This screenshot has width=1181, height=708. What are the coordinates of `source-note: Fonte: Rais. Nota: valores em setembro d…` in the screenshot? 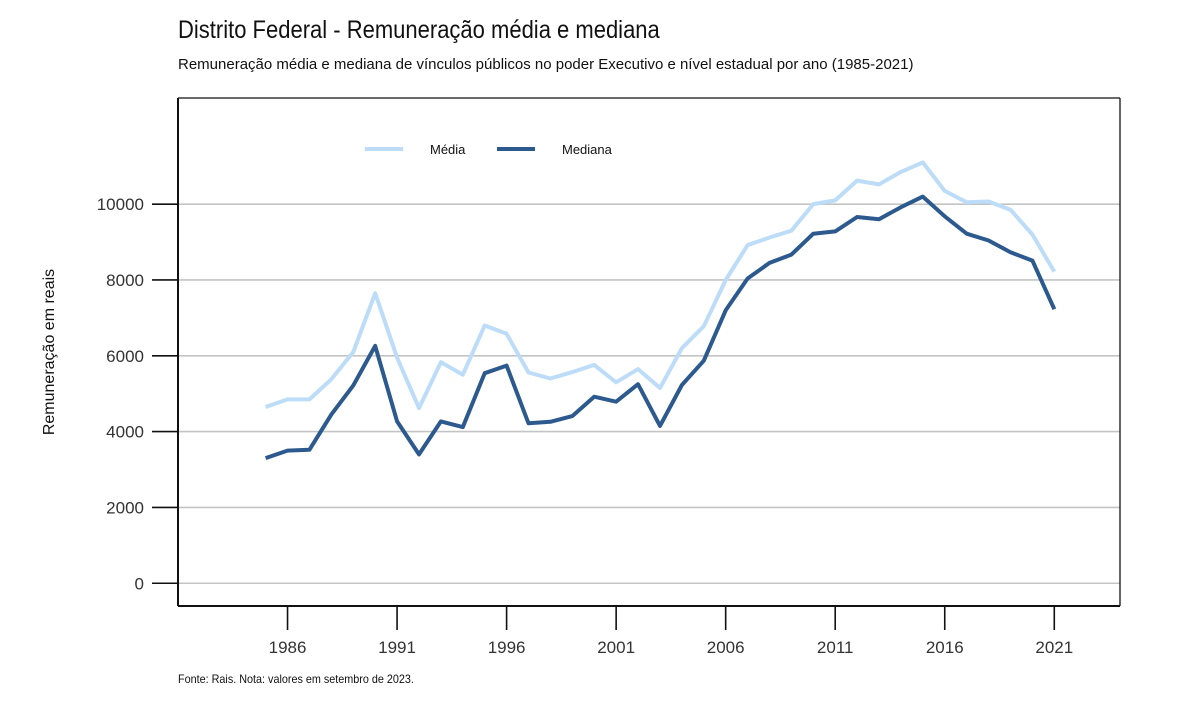 It's located at (296, 679).